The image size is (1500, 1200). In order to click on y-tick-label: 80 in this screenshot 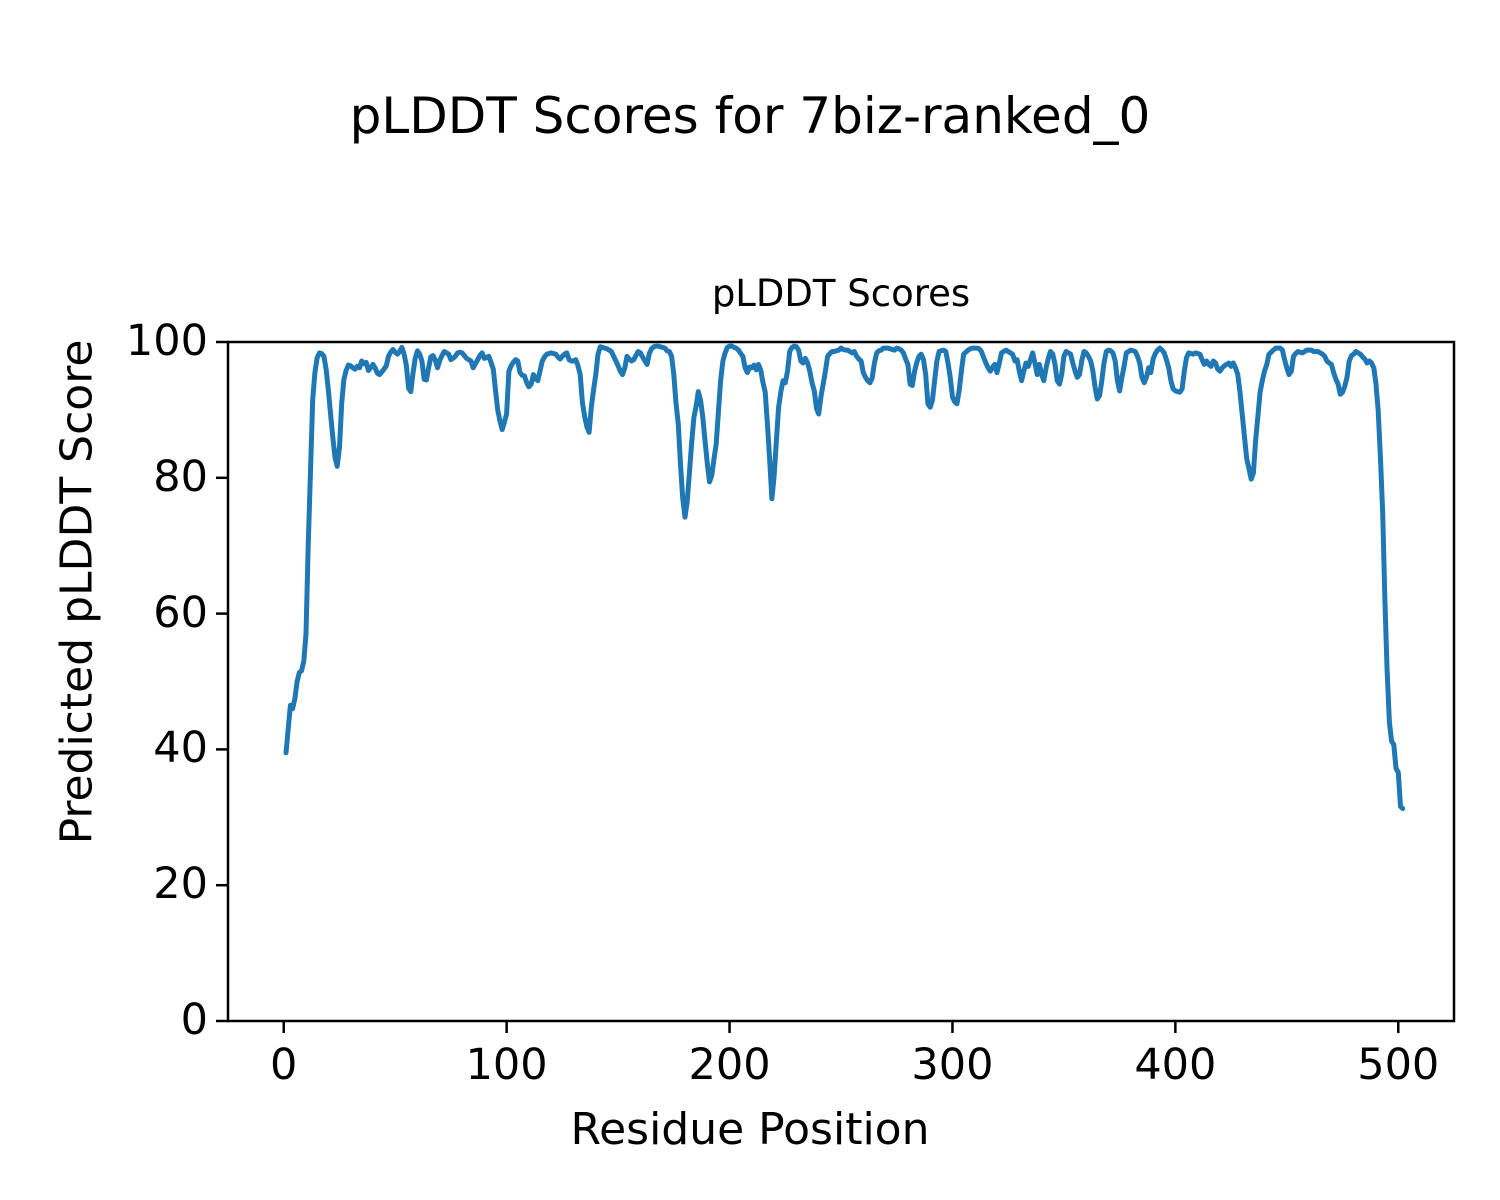, I will do `click(180, 476)`.